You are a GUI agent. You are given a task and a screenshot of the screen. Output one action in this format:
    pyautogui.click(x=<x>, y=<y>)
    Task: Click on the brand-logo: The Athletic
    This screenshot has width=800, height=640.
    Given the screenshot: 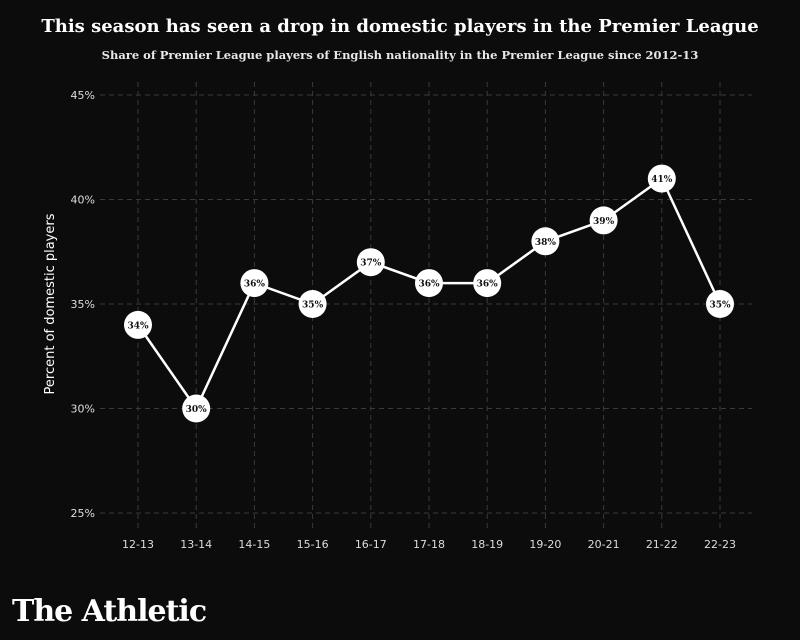 What is the action you would take?
    pyautogui.click(x=109, y=611)
    